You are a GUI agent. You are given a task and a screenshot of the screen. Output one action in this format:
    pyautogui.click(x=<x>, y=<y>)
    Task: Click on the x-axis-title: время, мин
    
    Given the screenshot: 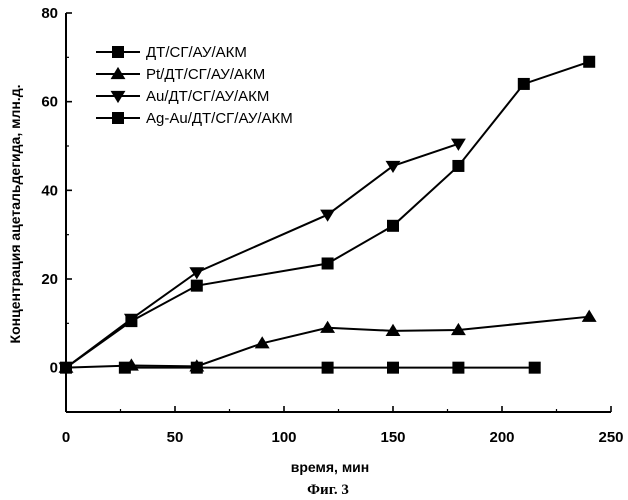 What is the action you would take?
    pyautogui.click(x=330, y=467)
    